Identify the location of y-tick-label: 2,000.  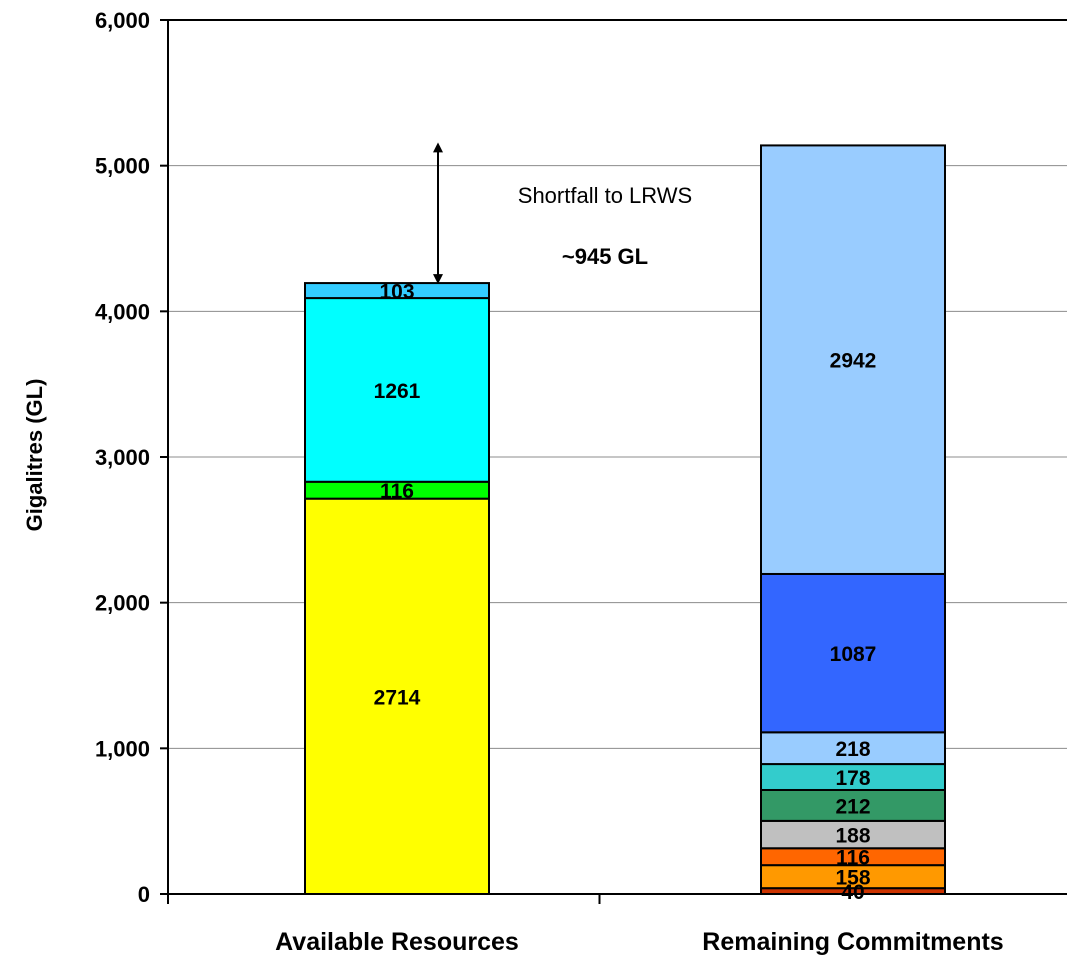
(122, 603).